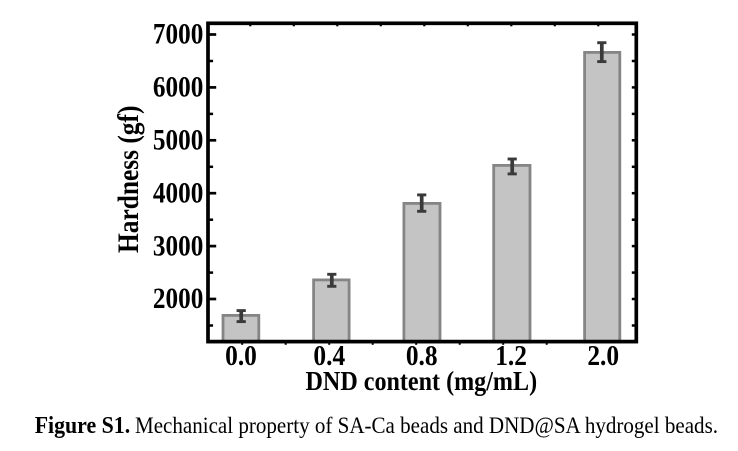 This screenshot has width=738, height=451. What do you see at coordinates (178, 33) in the screenshot?
I see `svg-text: 7000` at bounding box center [178, 33].